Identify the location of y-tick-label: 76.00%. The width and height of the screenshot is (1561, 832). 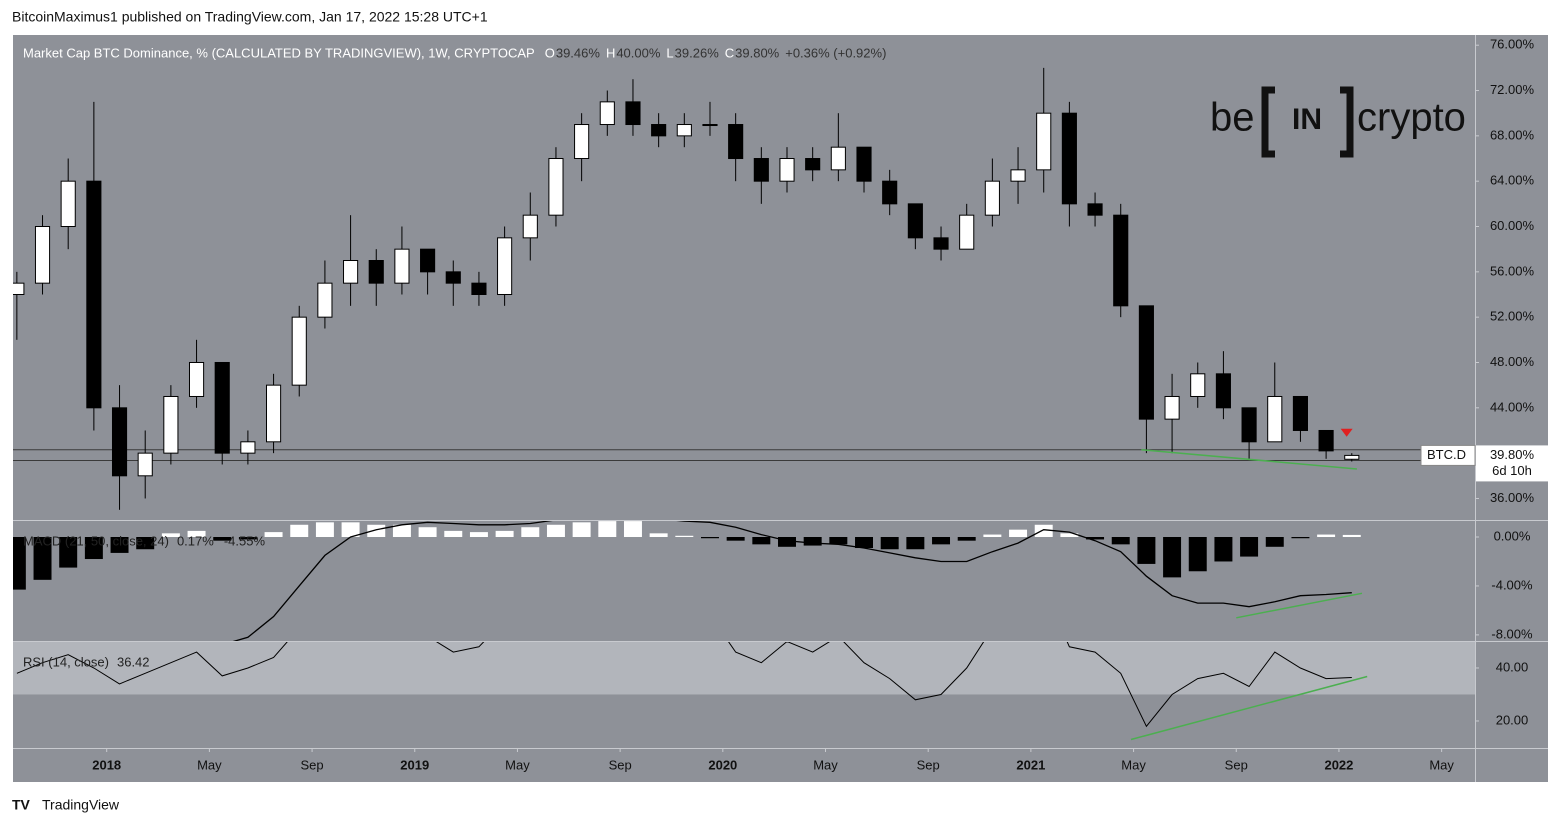
(1512, 44).